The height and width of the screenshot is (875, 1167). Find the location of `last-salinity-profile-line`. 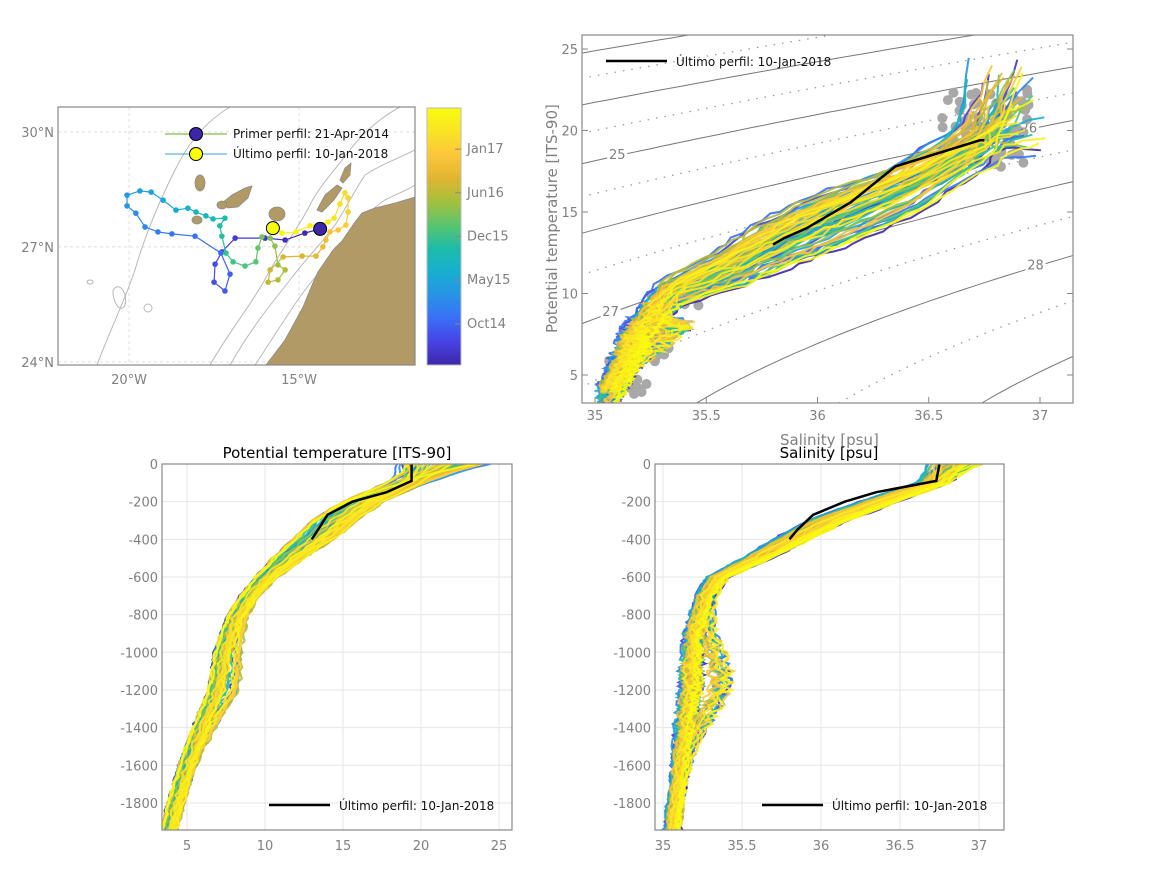

last-salinity-profile-line is located at coordinates (864, 502).